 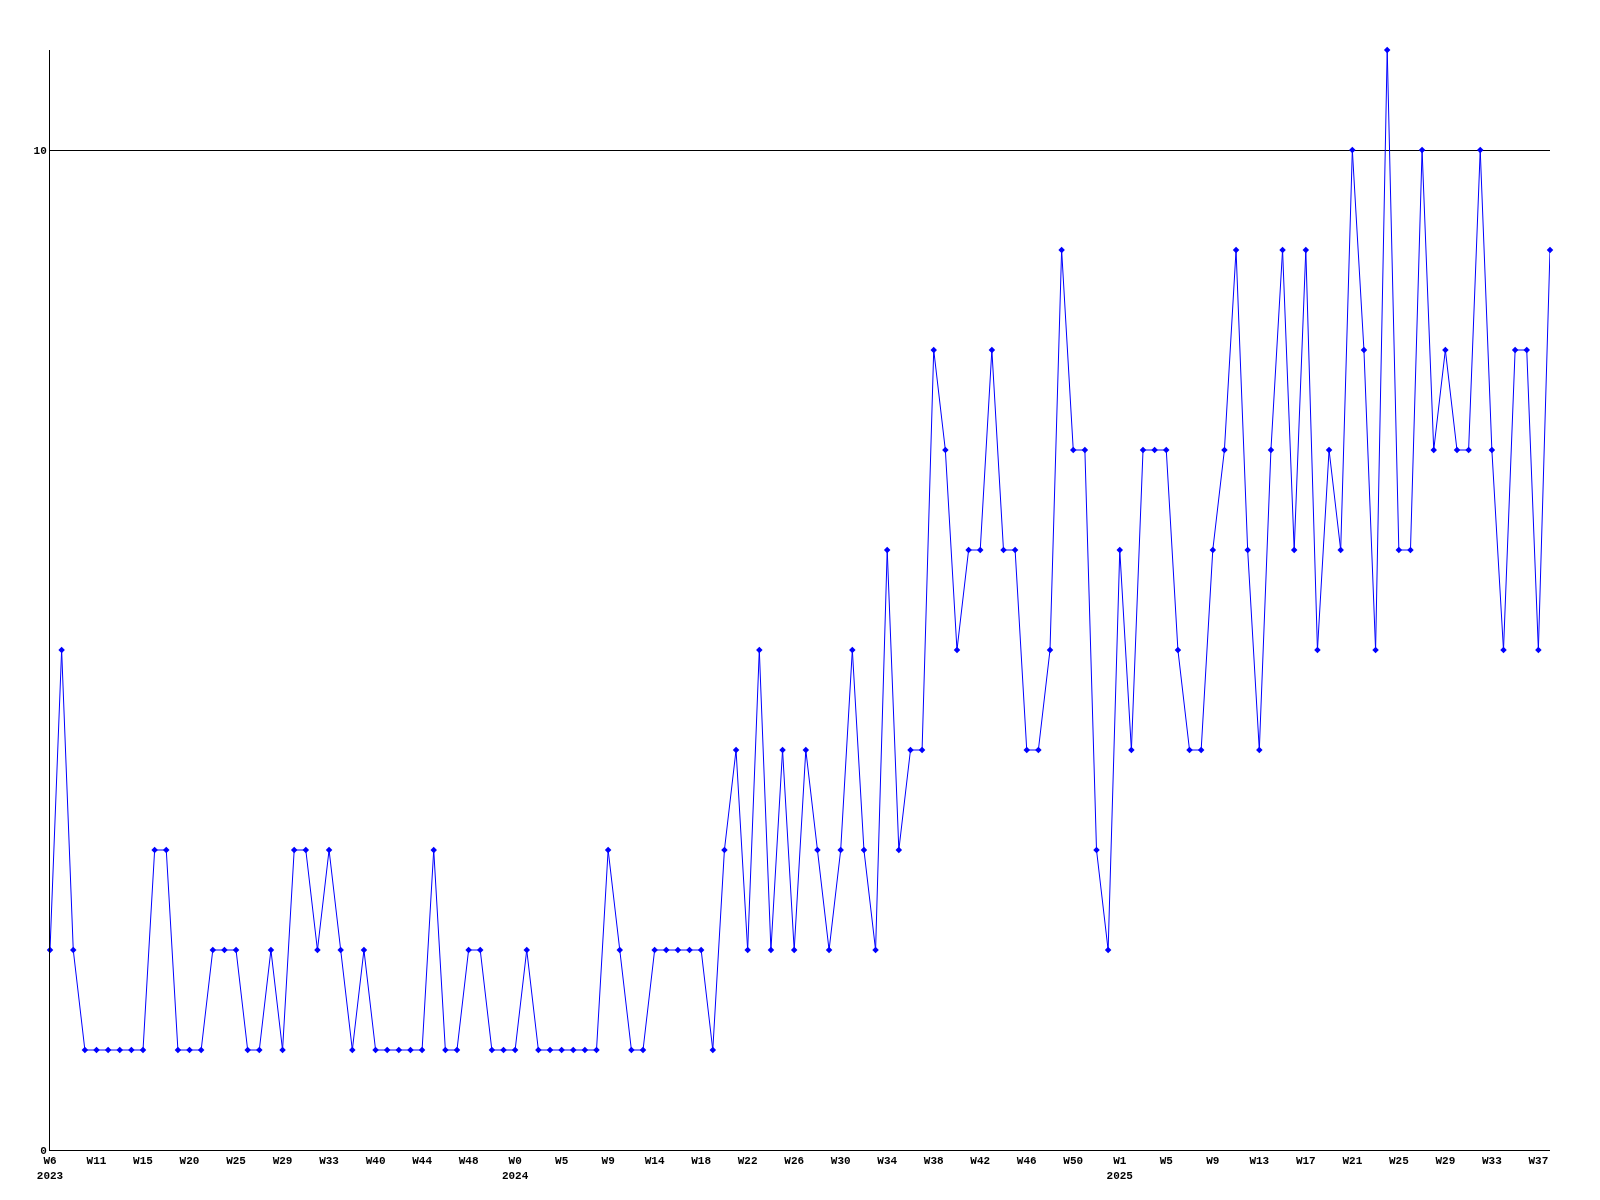 I want to click on x-tick-label: W1 2025, so click(x=1120, y=1168).